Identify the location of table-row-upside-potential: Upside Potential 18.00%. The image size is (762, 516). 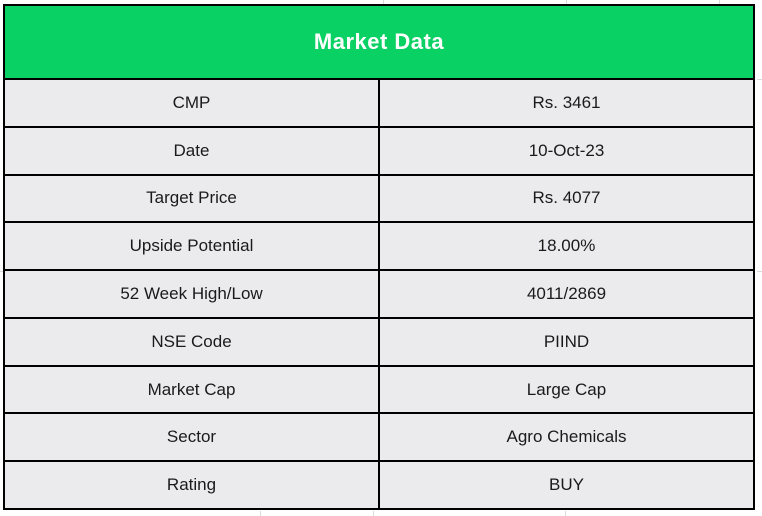
(379, 245).